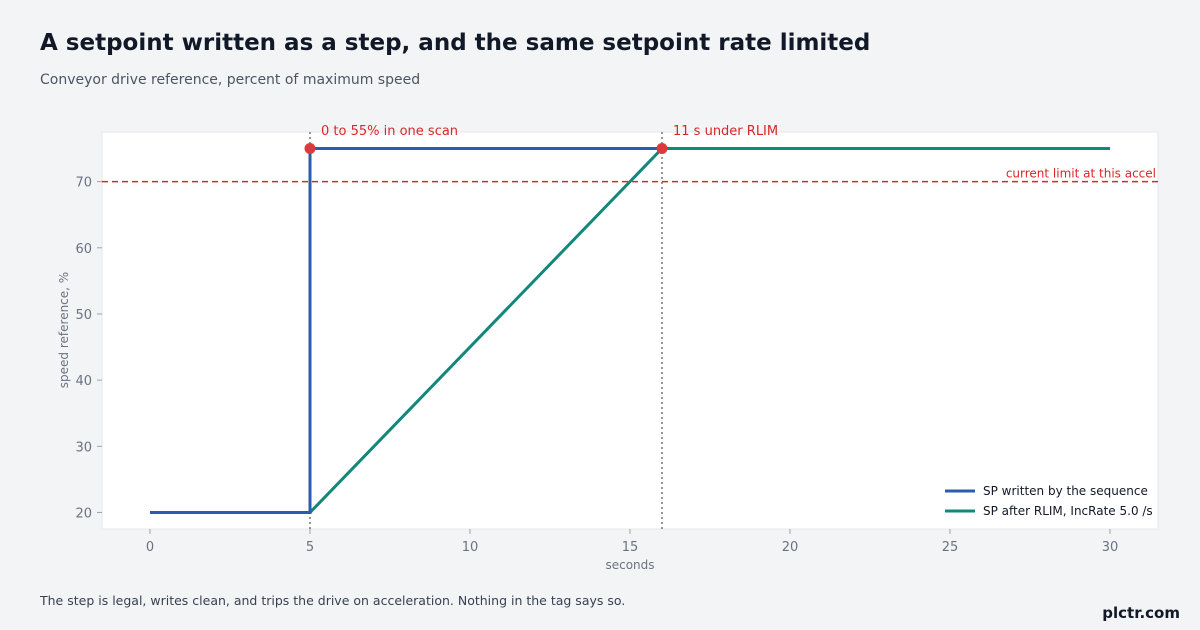 This screenshot has width=1200, height=630. What do you see at coordinates (630, 547) in the screenshot?
I see `x-tick-label-3: 15` at bounding box center [630, 547].